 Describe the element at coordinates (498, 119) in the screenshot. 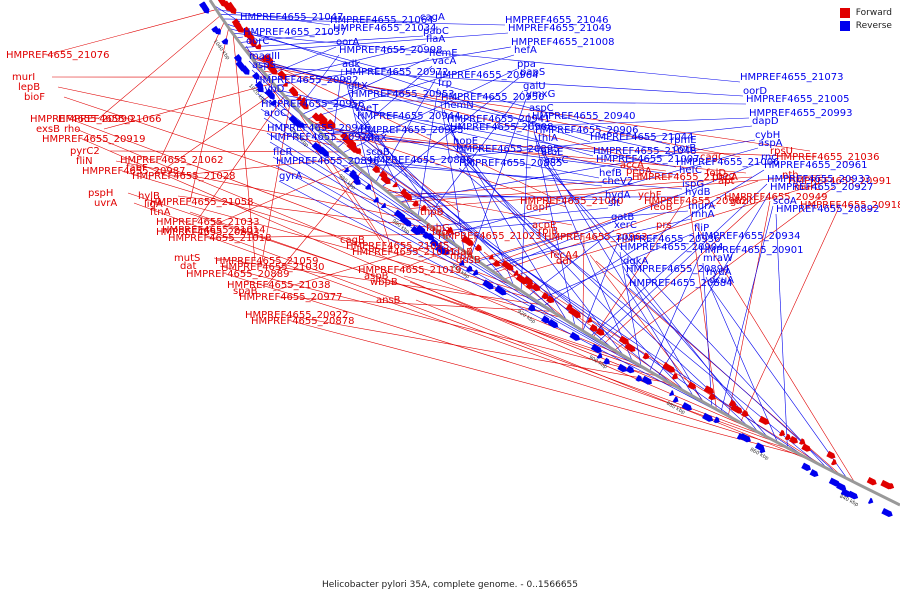

I see `reverse-gene-label: HMPREF4655_20941` at that location.